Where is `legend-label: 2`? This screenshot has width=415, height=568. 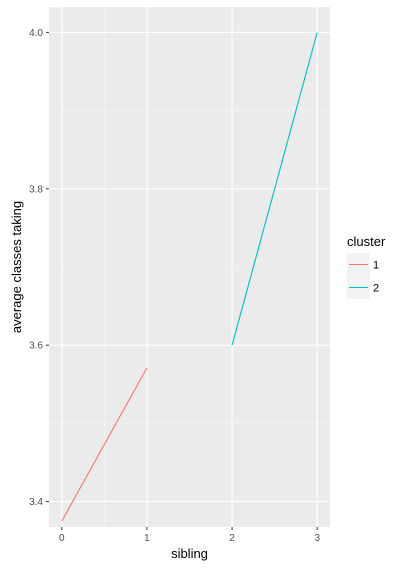 legend-label: 2 is located at coordinates (376, 289).